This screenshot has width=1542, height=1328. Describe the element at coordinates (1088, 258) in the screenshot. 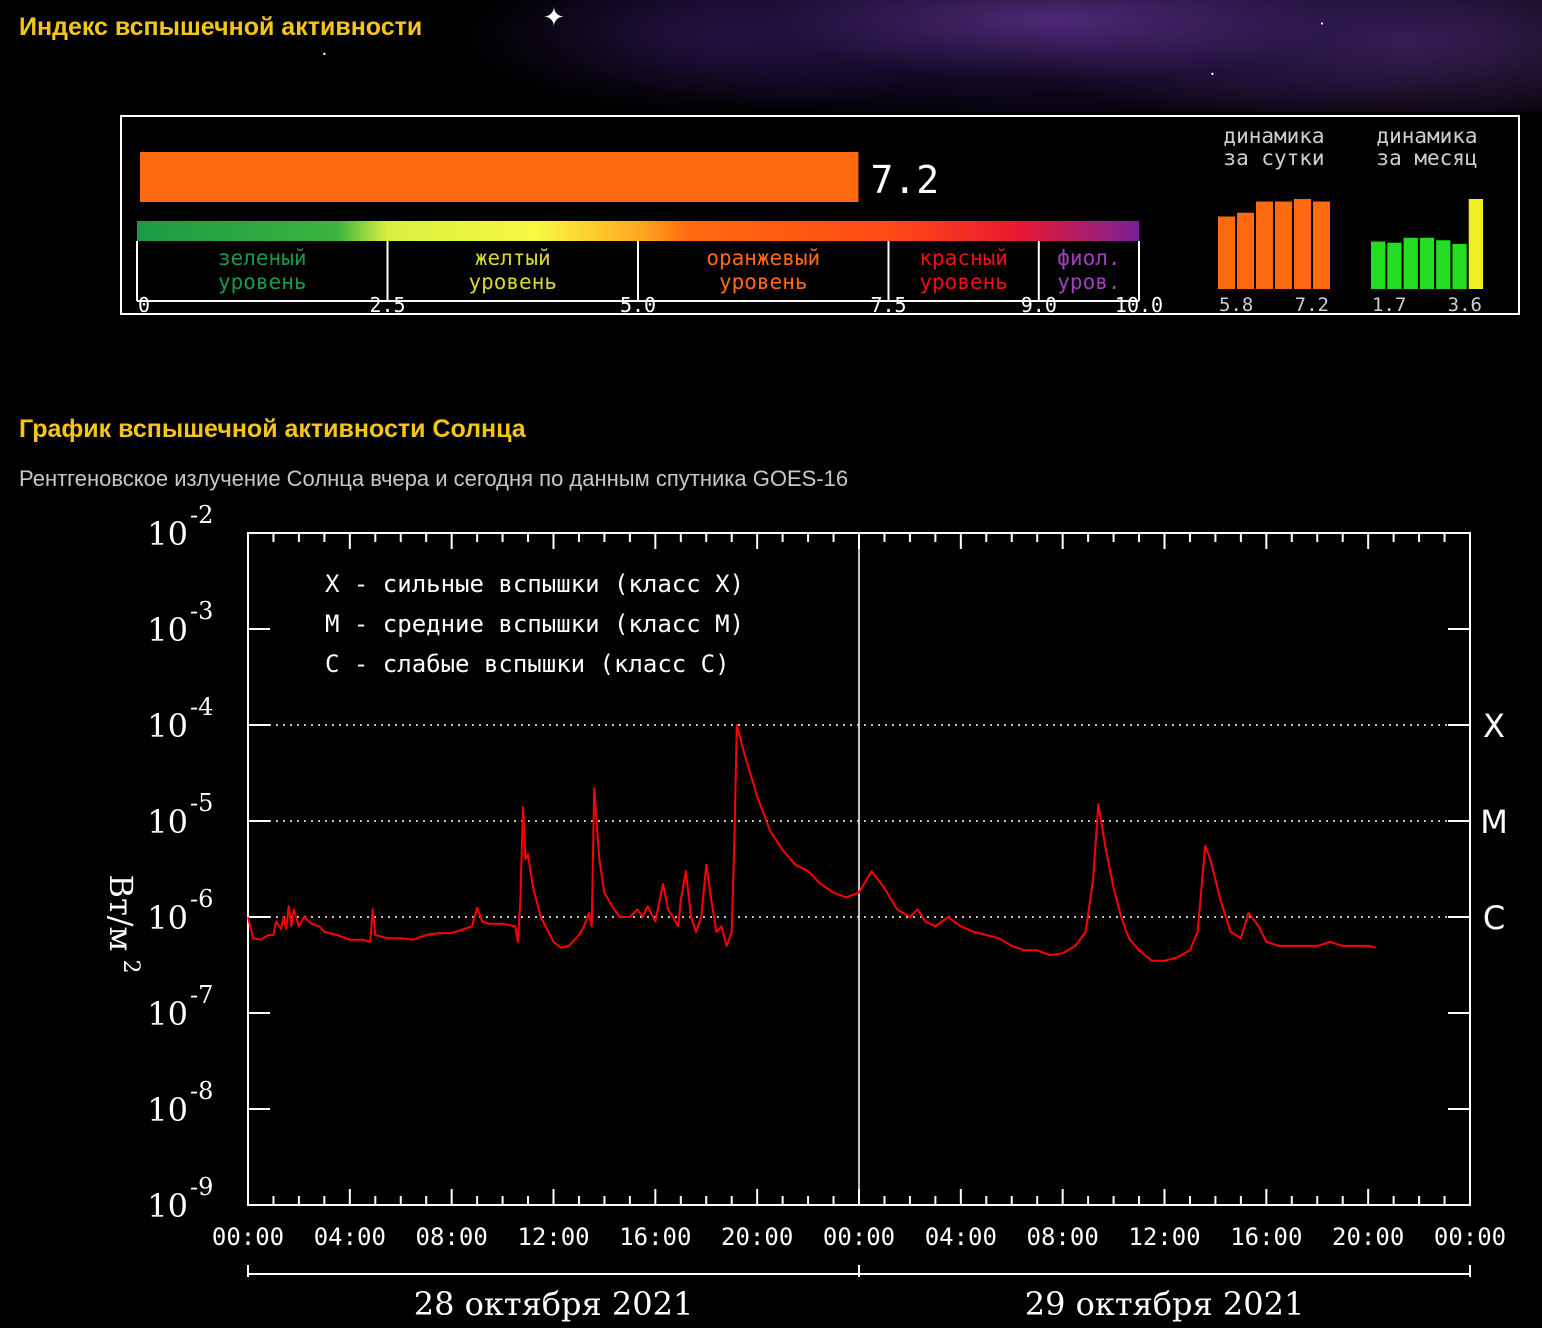

I see `level-label-line1: фиол.` at that location.